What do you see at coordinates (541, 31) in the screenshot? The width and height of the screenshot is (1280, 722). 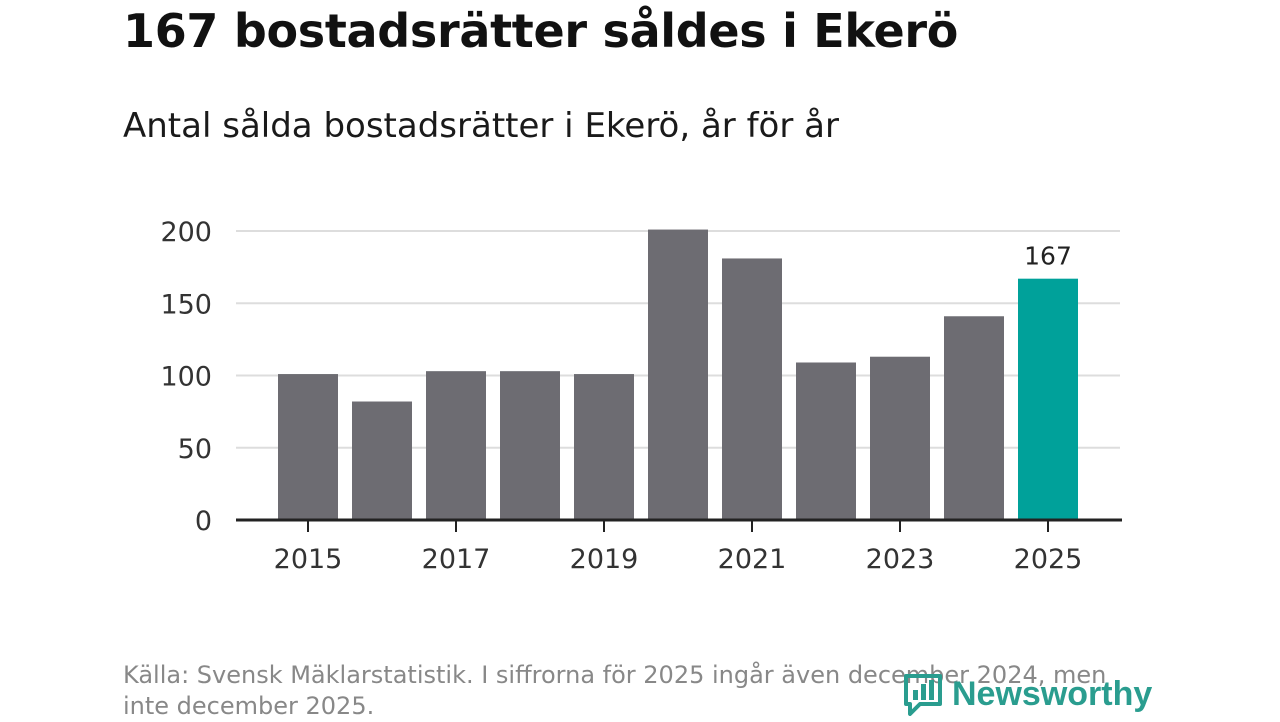 I see `chart-title: 167 bostadsrätter såldes i Ekerö` at bounding box center [541, 31].